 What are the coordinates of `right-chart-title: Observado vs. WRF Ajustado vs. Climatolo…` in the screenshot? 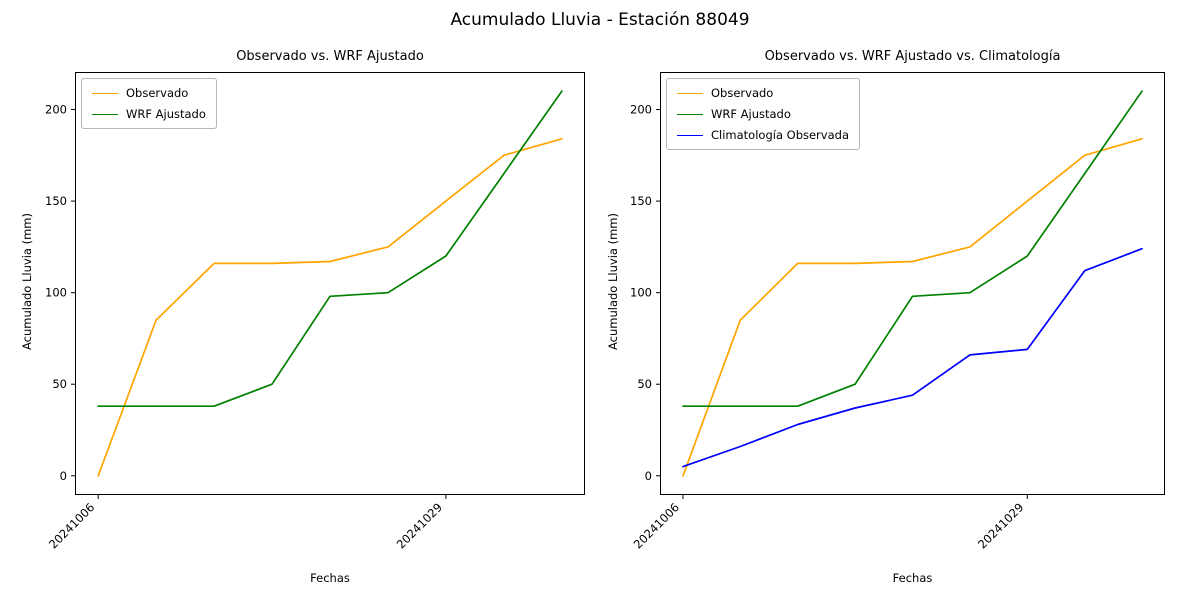 It's located at (912, 56).